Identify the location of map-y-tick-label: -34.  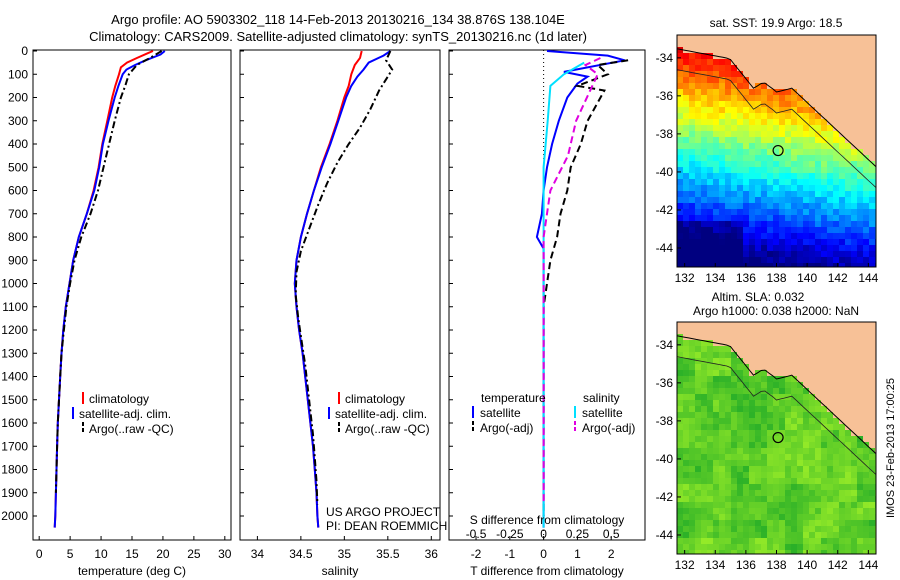
(665, 345).